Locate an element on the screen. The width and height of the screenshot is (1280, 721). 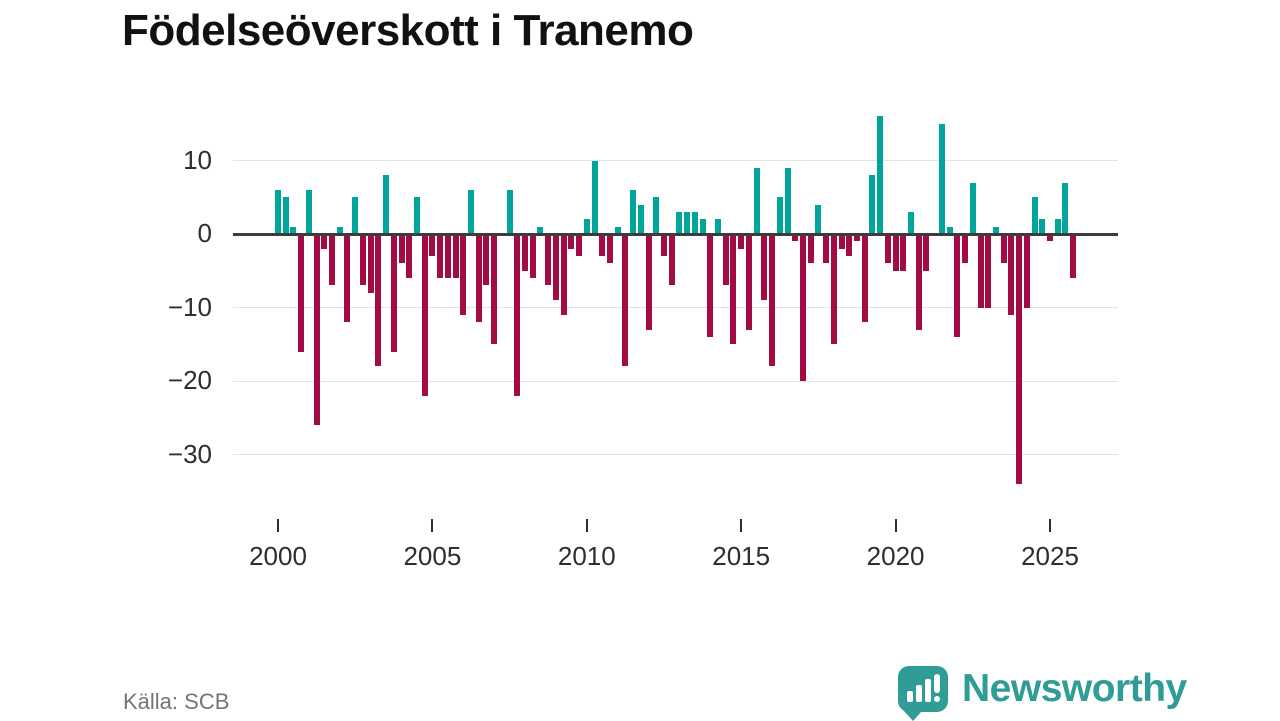
zero-line is located at coordinates (675, 234).